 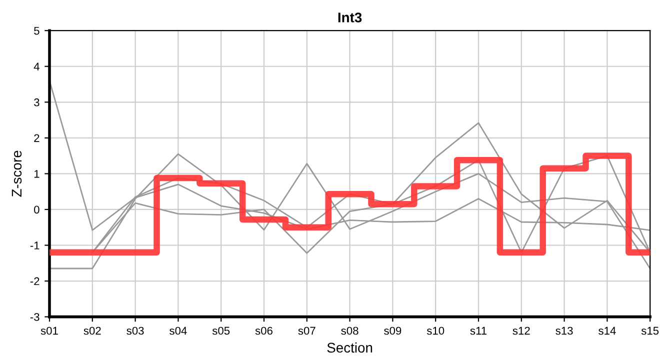 I want to click on y-tick-label: -3, so click(x=35, y=317).